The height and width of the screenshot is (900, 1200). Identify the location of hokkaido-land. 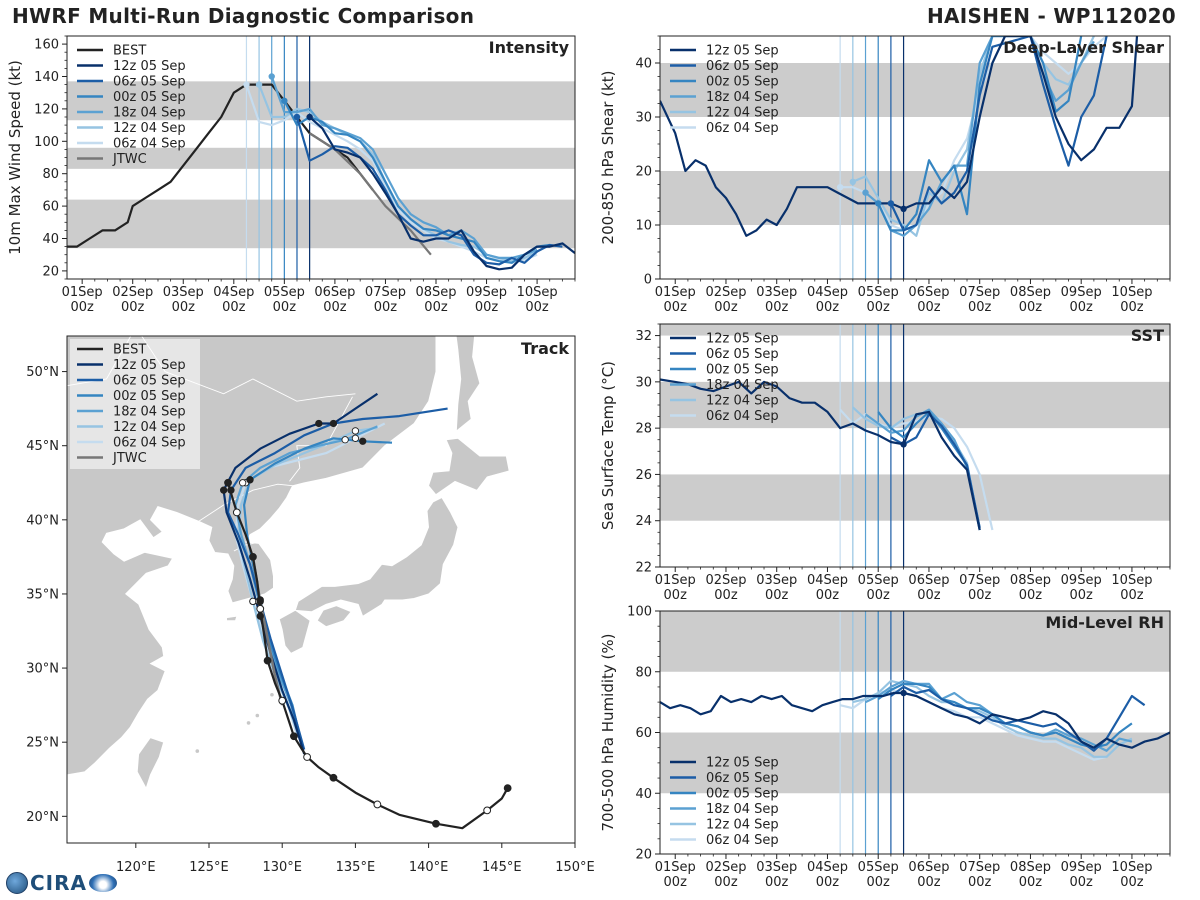
(469, 466).